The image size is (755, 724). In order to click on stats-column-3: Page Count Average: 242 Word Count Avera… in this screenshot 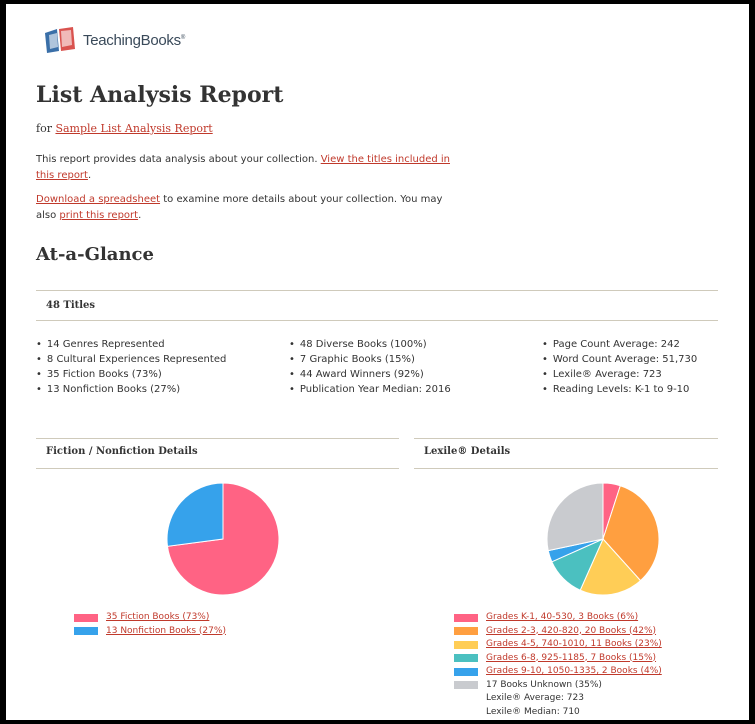, I will do `click(619, 367)`.